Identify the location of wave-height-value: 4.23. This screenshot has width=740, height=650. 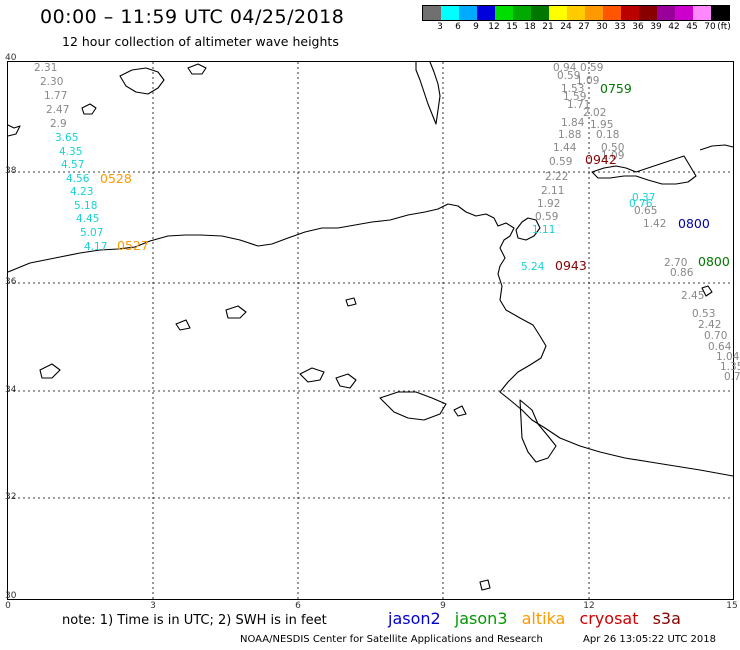
(82, 192).